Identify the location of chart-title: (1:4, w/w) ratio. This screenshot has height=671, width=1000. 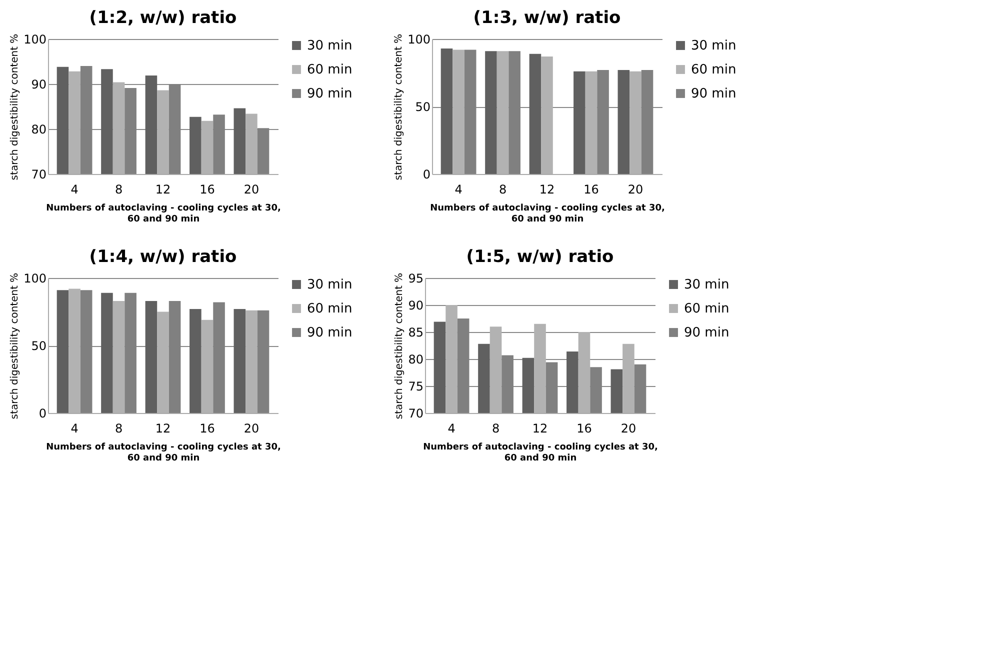
(163, 257).